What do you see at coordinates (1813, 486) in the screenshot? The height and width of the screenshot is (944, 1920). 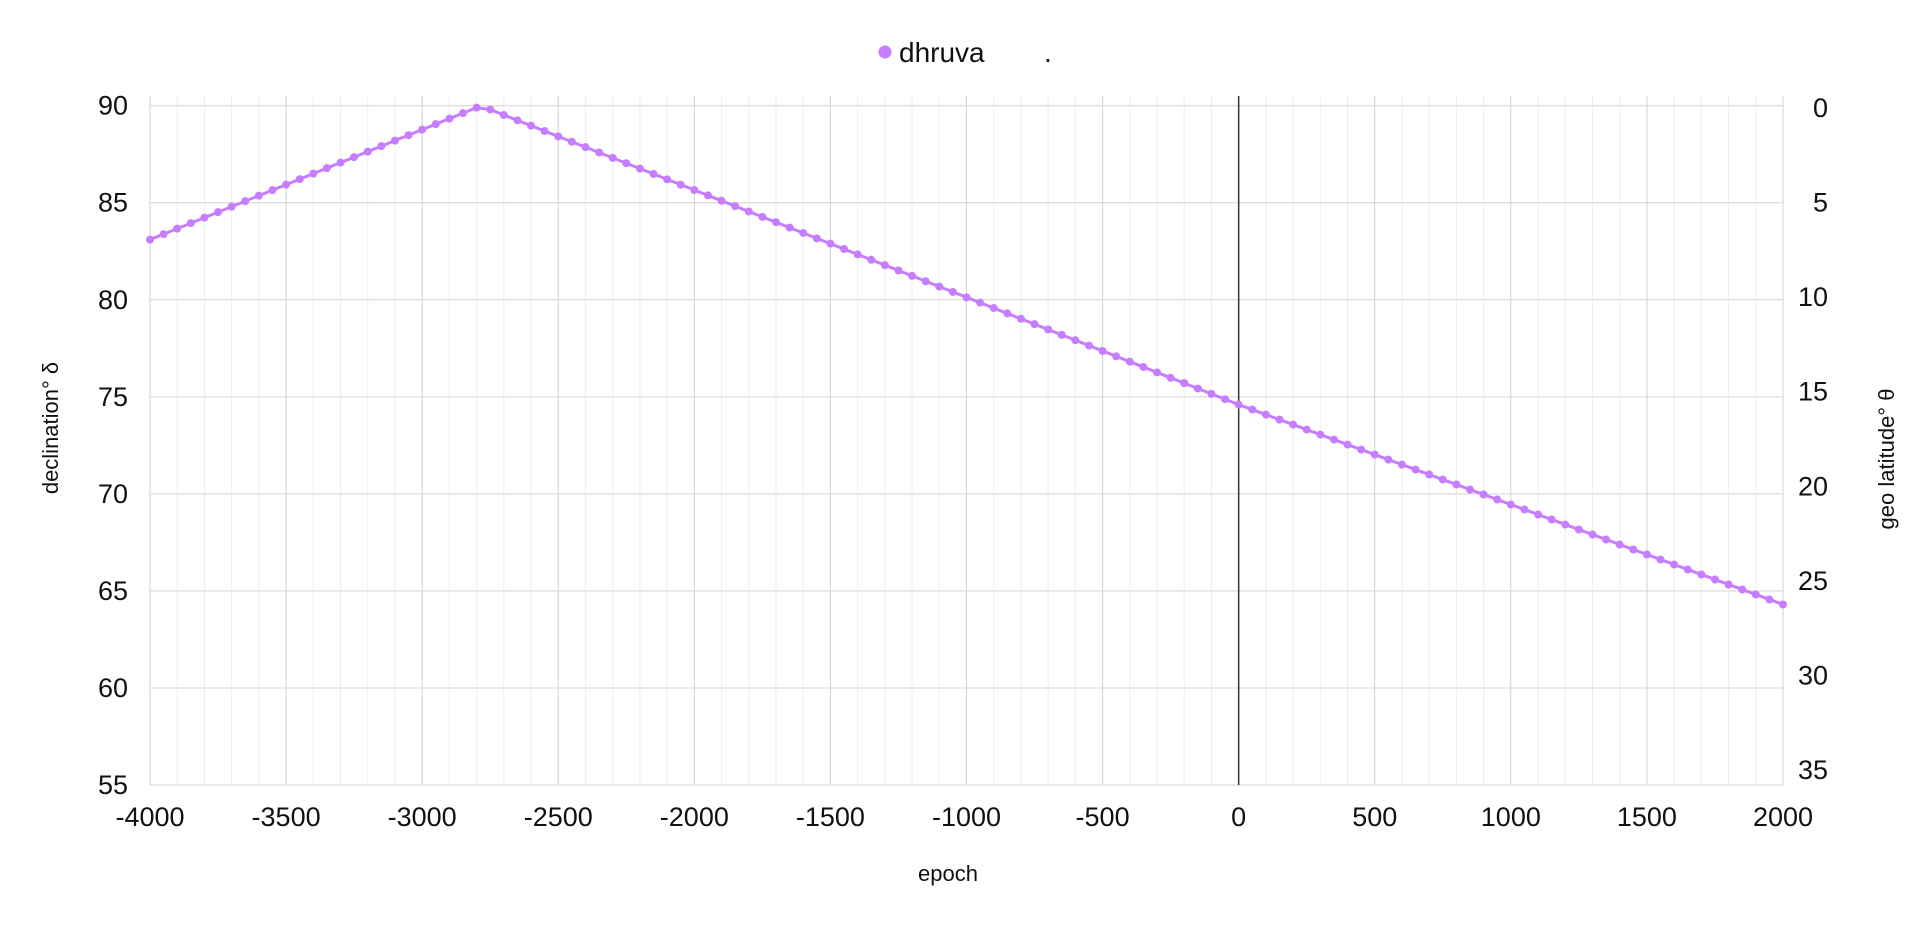 I see `y2-tick-label: 20` at bounding box center [1813, 486].